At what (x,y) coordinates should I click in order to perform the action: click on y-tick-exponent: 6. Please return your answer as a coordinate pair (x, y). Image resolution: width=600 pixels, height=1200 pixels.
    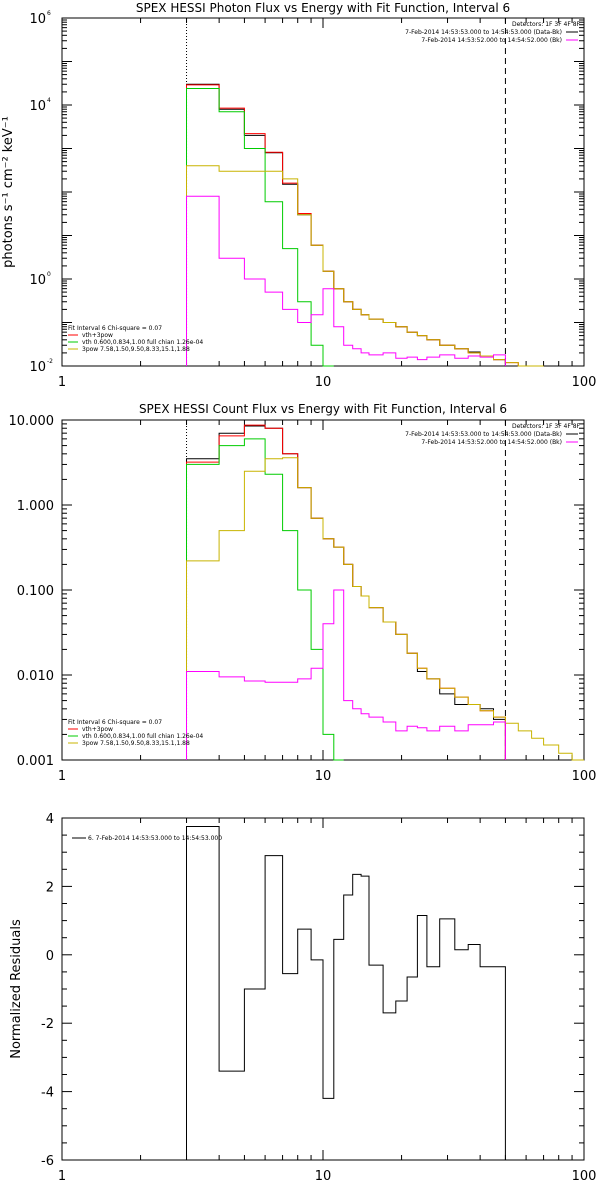
    Looking at the image, I should click on (49, 13).